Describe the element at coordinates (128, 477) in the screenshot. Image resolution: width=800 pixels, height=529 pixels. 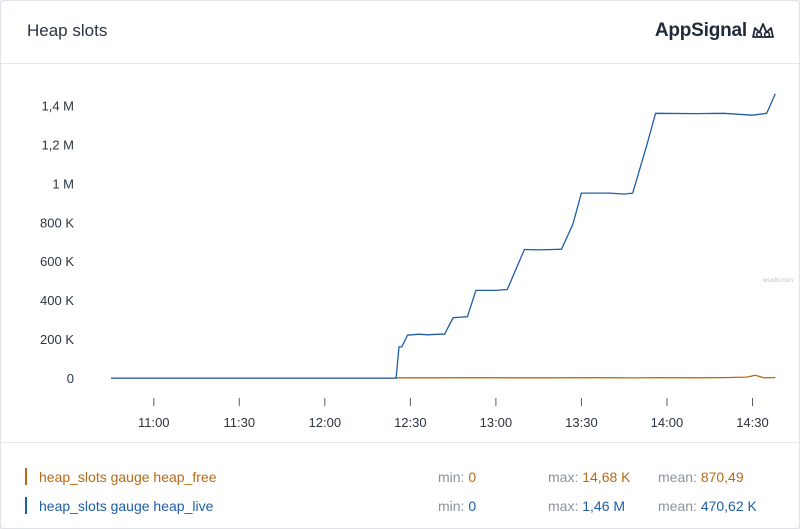
I see `legend-series-name: heap_slots gauge heap_free` at that location.